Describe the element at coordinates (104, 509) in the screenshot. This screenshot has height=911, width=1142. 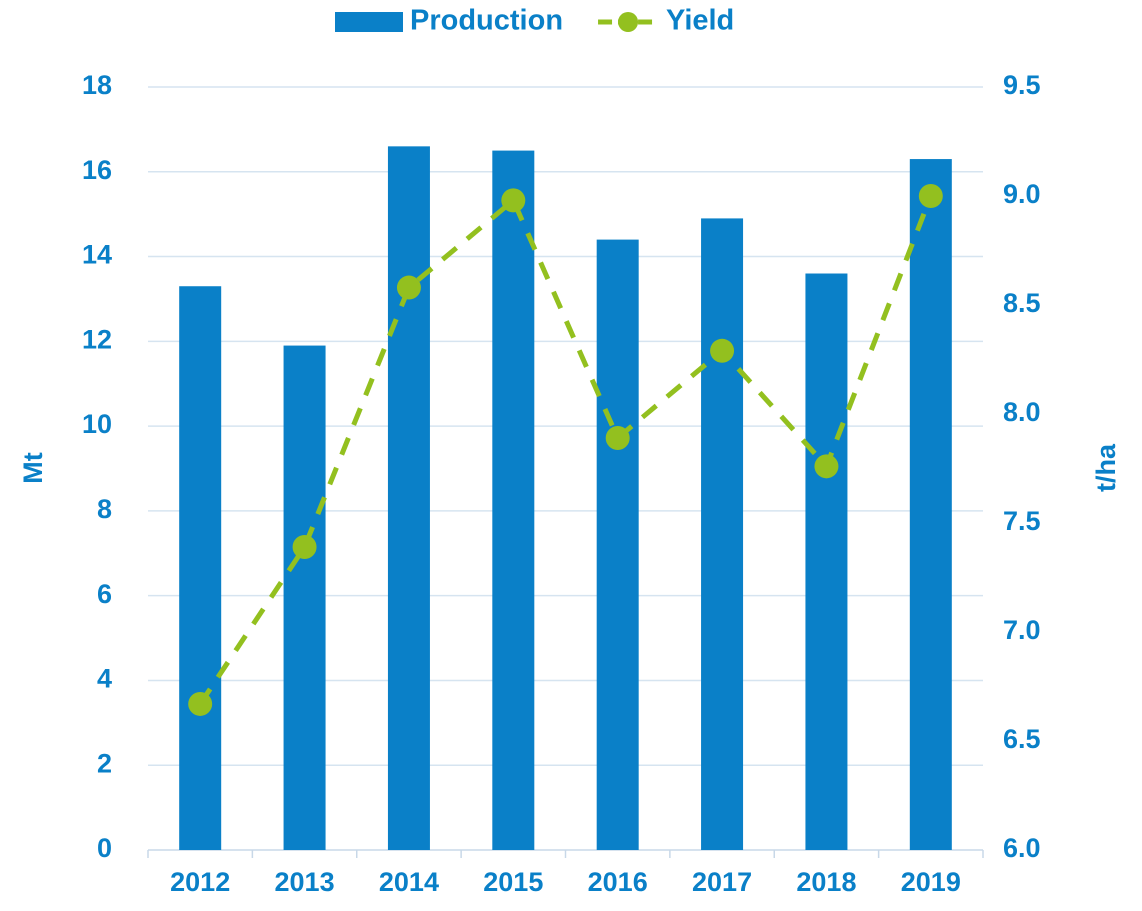
I see `y-tick-label: 8` at that location.